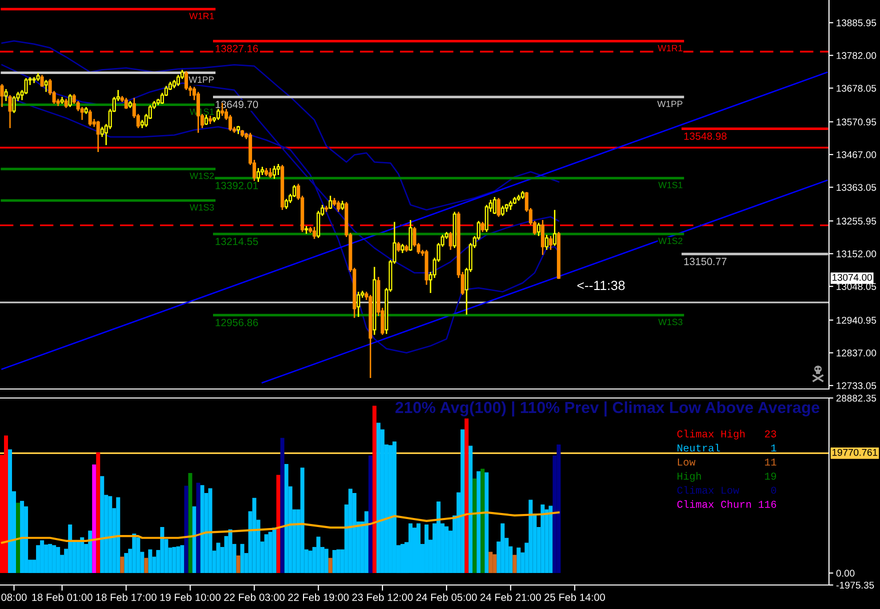  I want to click on y-tick-label: 13363.05, so click(856, 187).